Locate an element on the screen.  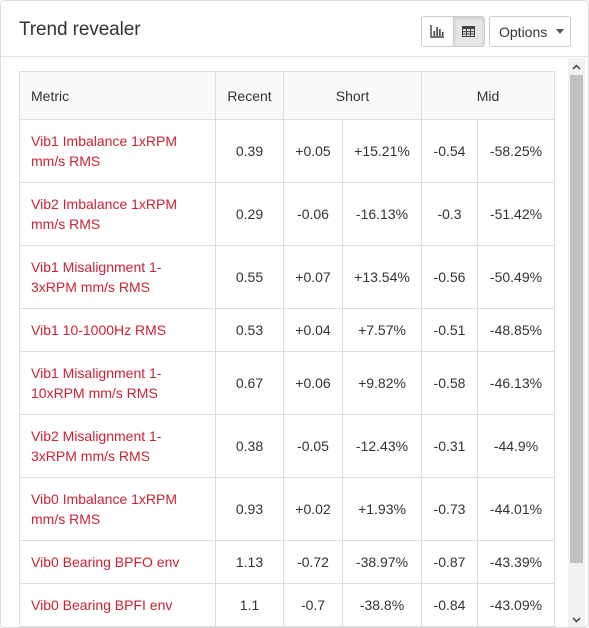
metric-link: Vib0 Bearing BPFO env is located at coordinates (117, 562).